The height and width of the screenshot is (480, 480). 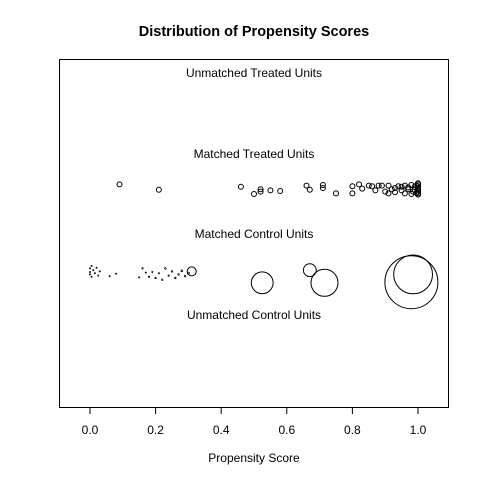 I want to click on x-tick-label: 0.6, so click(x=286, y=430).